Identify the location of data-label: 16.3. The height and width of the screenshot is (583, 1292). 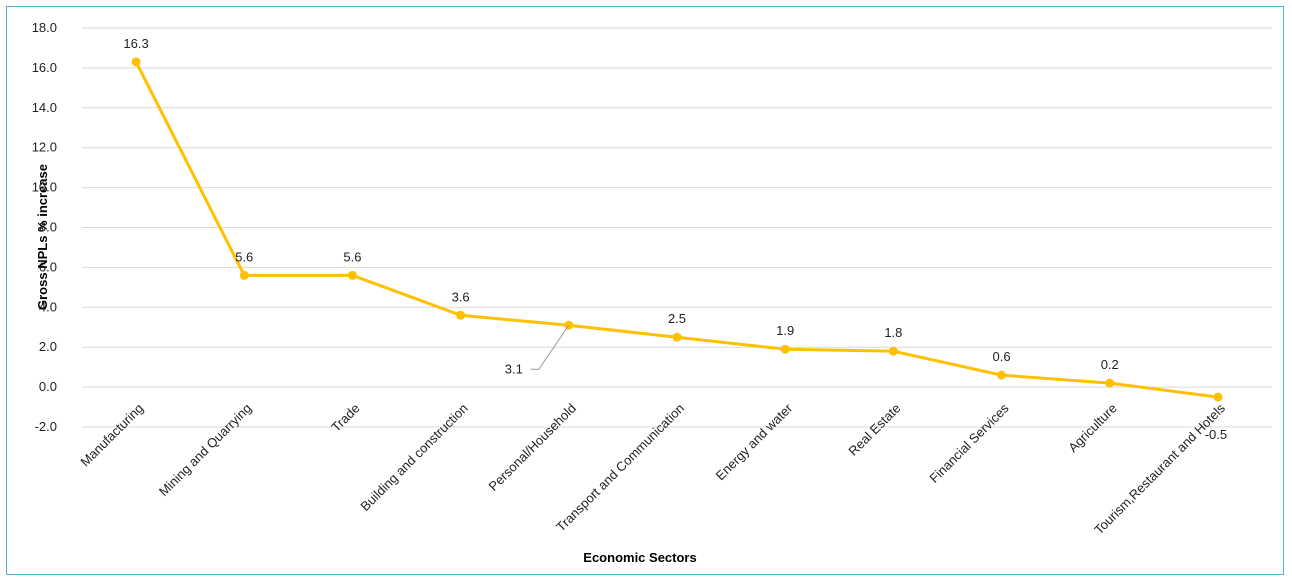
(135, 43).